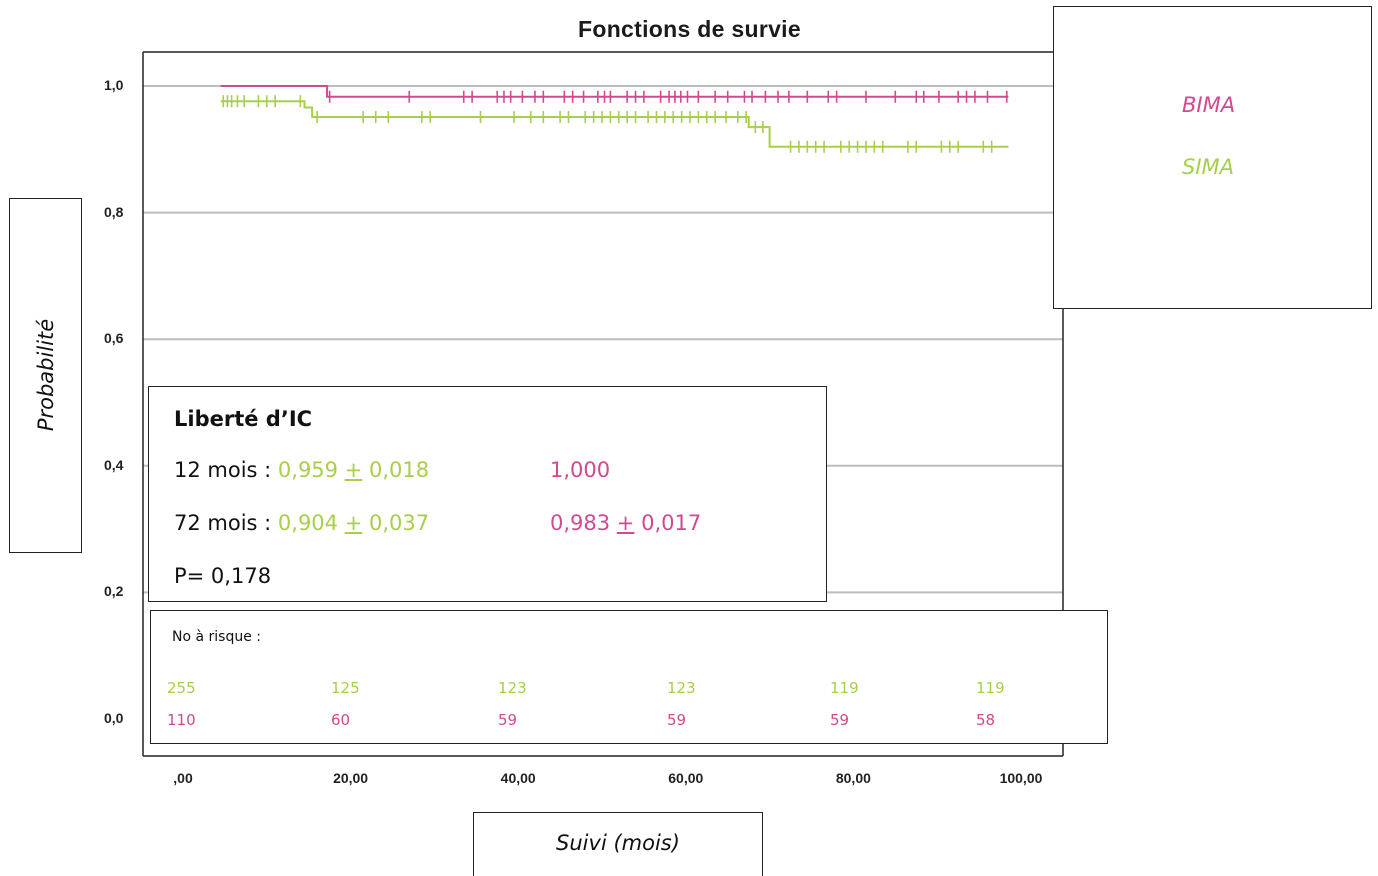 The width and height of the screenshot is (1378, 876). Describe the element at coordinates (1208, 167) in the screenshot. I see `legend-sima-label: SIMA` at that location.